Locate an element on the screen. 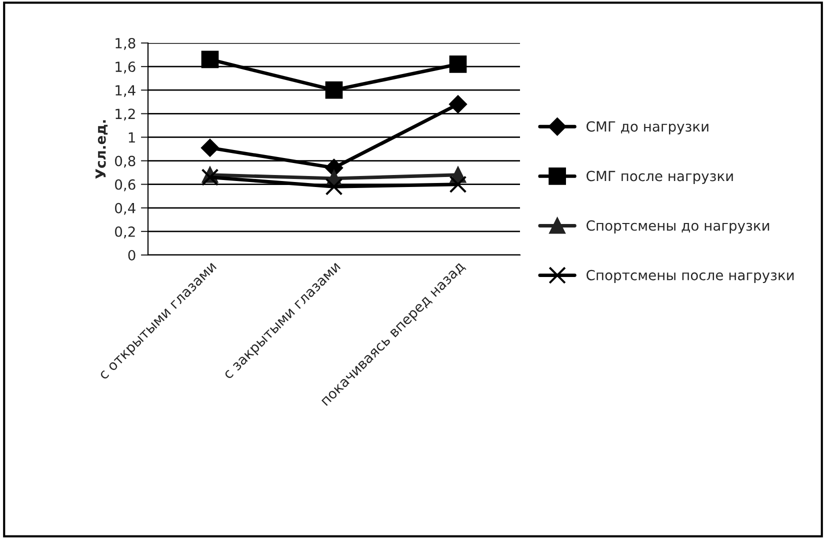 Image resolution: width=826 pixels, height=539 pixels. y-tick-label: 1,2 is located at coordinates (125, 114).